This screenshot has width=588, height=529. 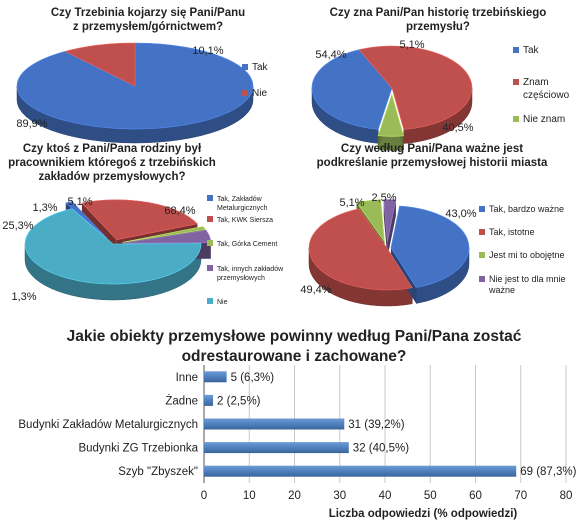 What do you see at coordinates (204, 496) in the screenshot?
I see `x-tick-label: 0` at bounding box center [204, 496].